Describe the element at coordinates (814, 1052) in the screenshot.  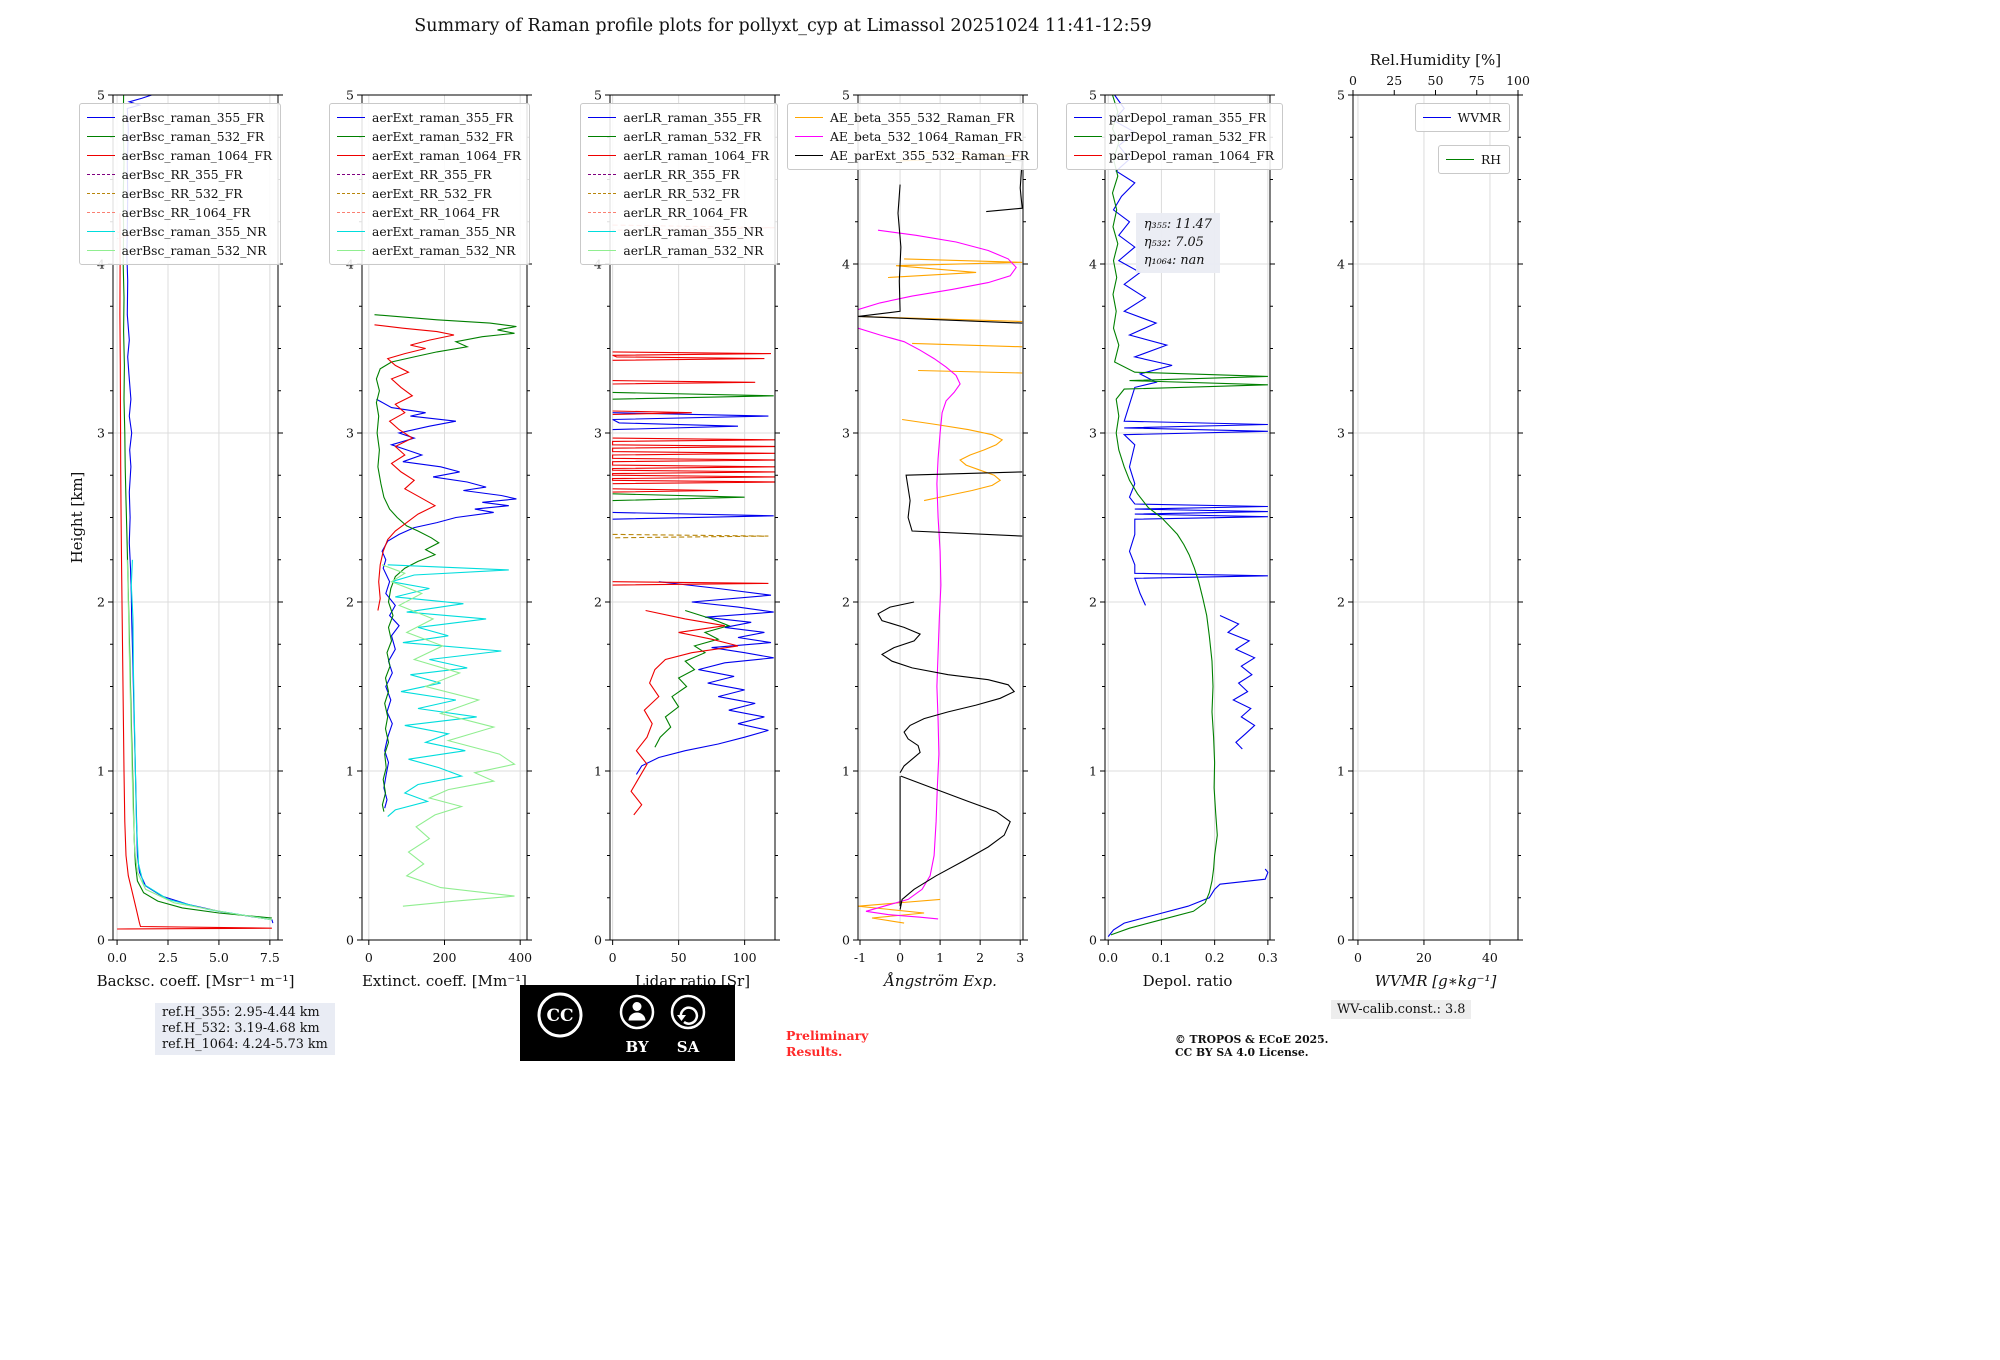
I see `preliminary-line2: Results.` at that location.